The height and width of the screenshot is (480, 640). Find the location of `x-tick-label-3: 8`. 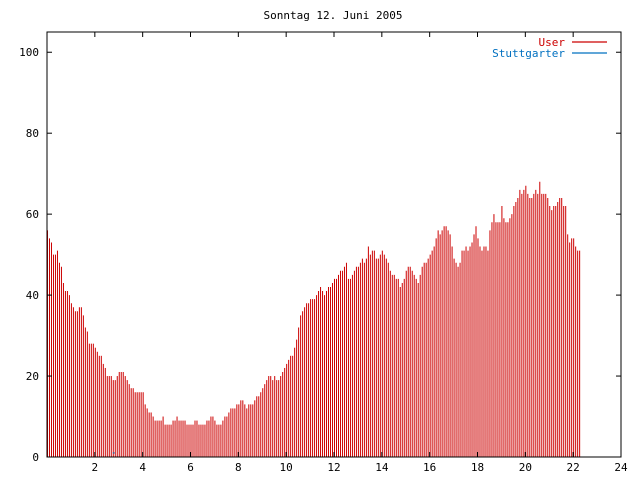

x-tick-label-3: 8 is located at coordinates (238, 467).